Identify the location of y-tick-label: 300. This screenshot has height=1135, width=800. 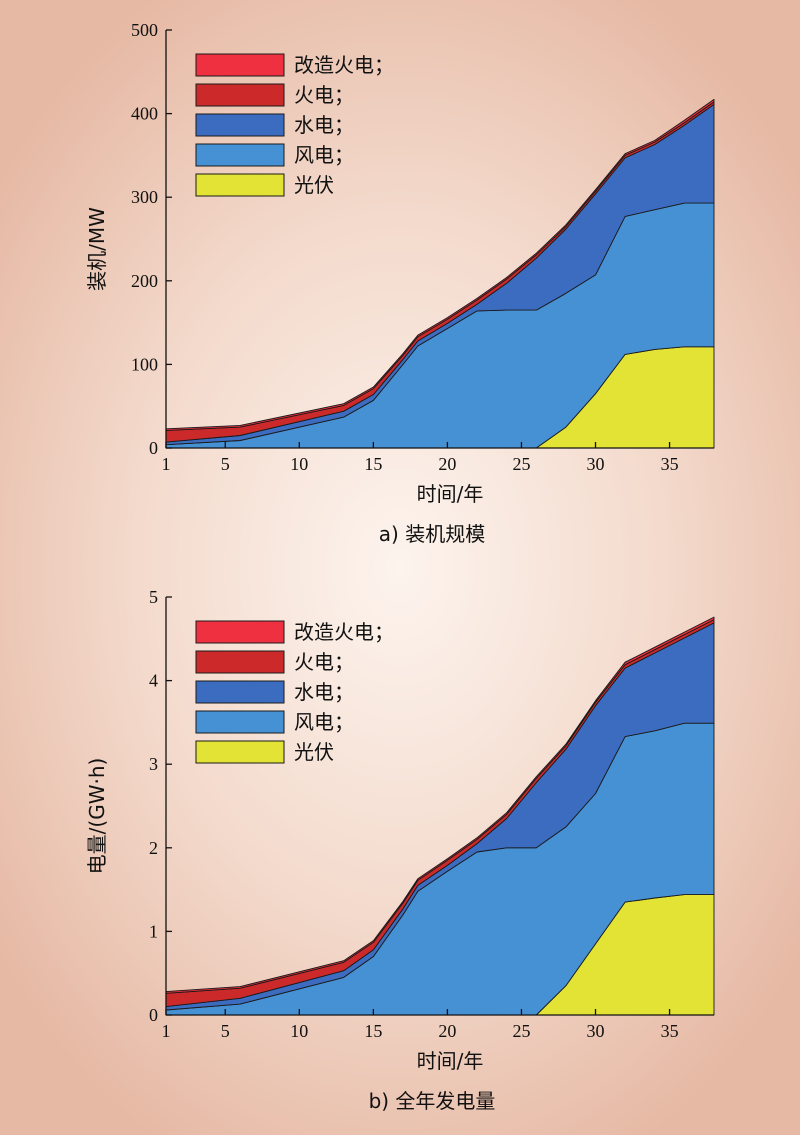
(144, 197).